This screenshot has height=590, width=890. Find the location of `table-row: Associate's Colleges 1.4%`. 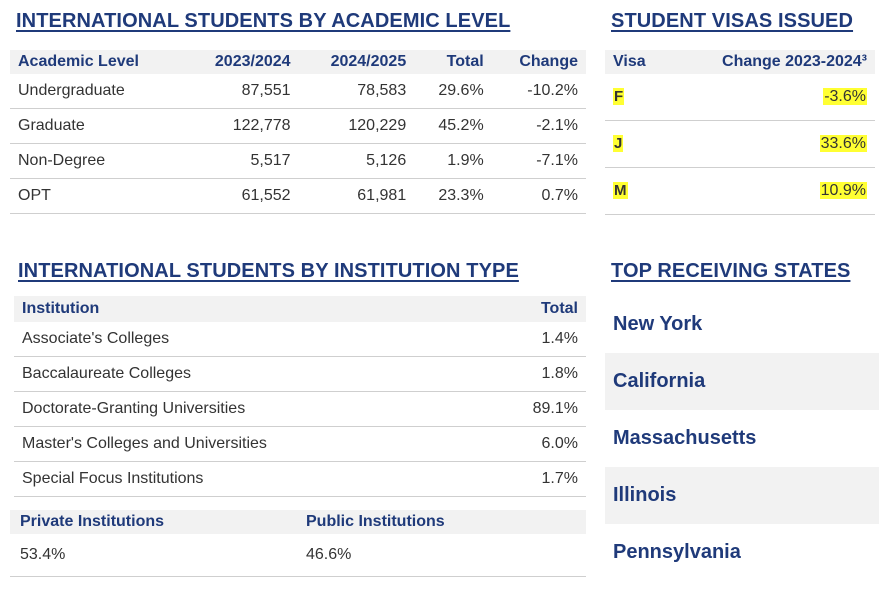

table-row: Associate's Colleges 1.4% is located at coordinates (300, 339).